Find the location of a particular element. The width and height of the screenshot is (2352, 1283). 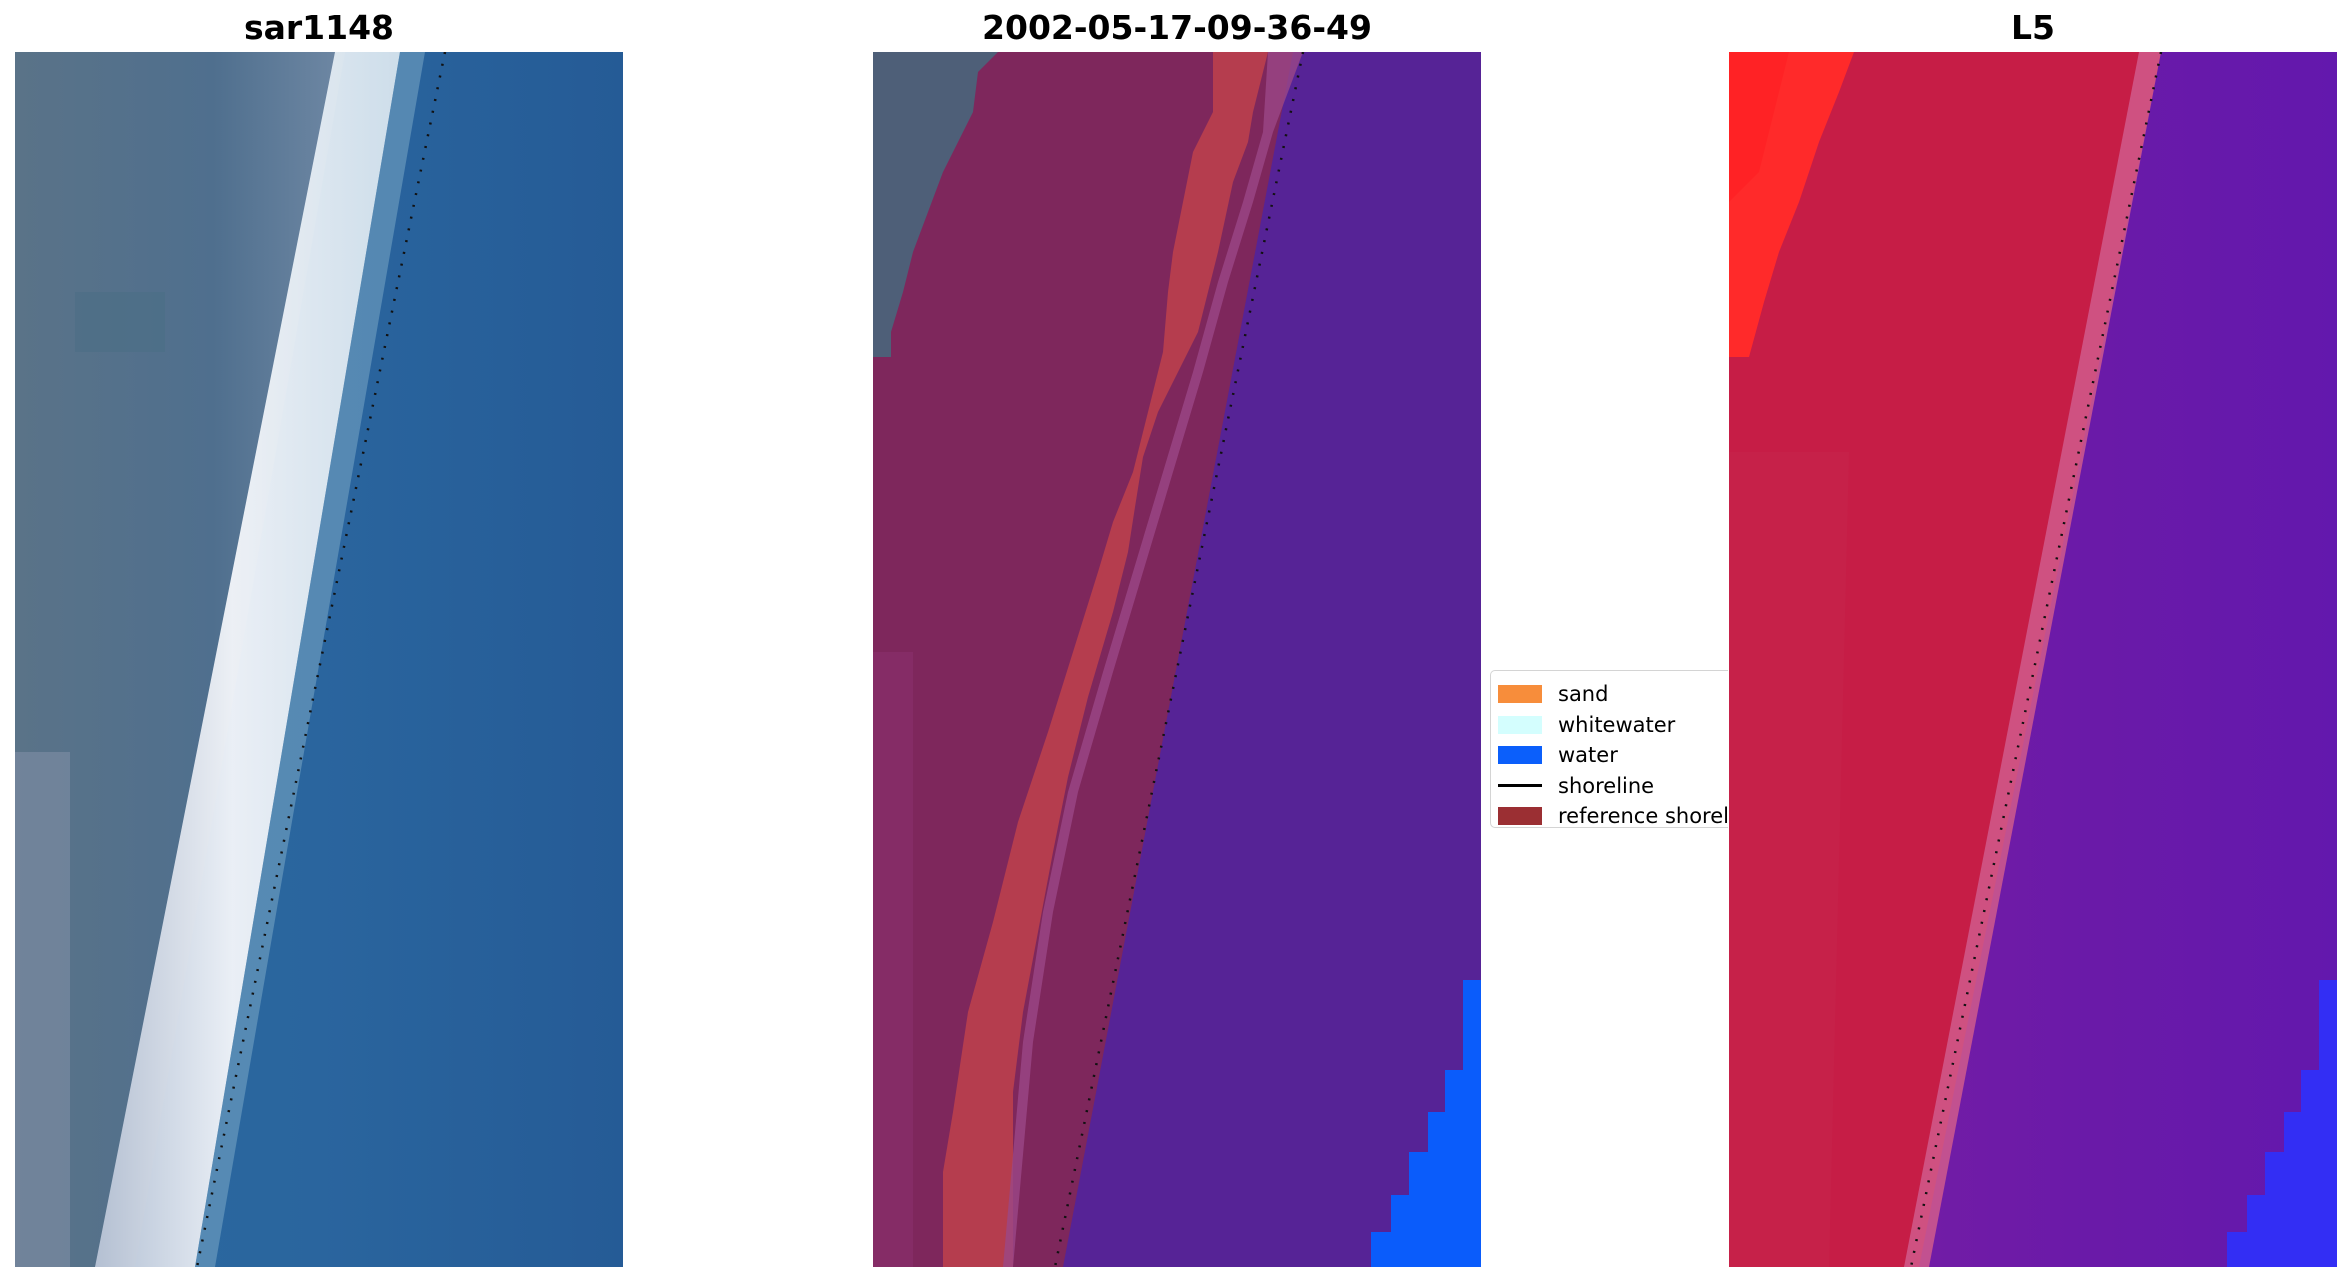

legend-label-whitewater: whitewater is located at coordinates (1617, 724).